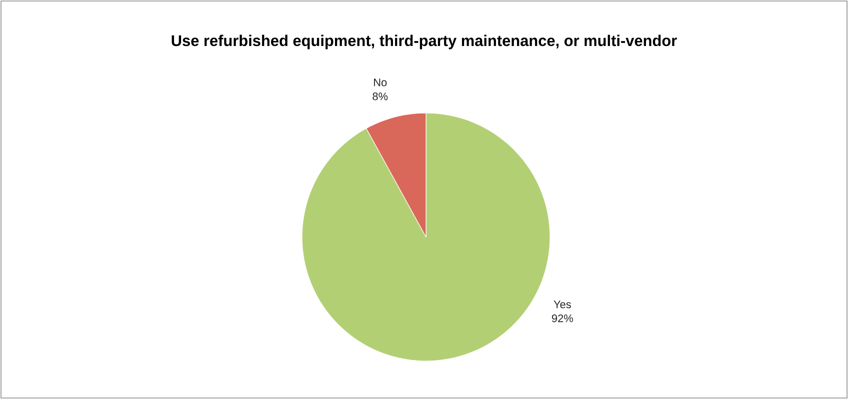  I want to click on data-label: 8%, so click(380, 96).